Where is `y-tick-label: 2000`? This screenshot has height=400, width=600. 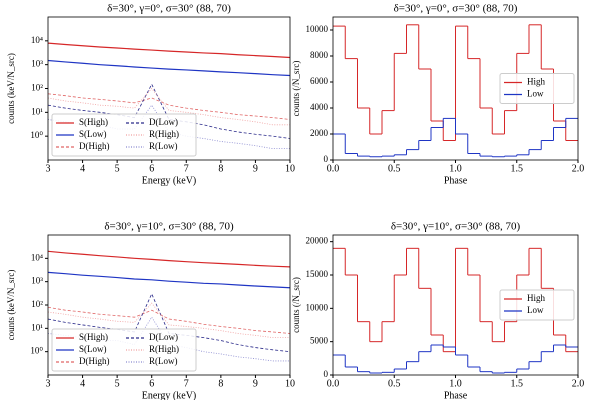
y-tick-label: 2000 is located at coordinates (319, 133).